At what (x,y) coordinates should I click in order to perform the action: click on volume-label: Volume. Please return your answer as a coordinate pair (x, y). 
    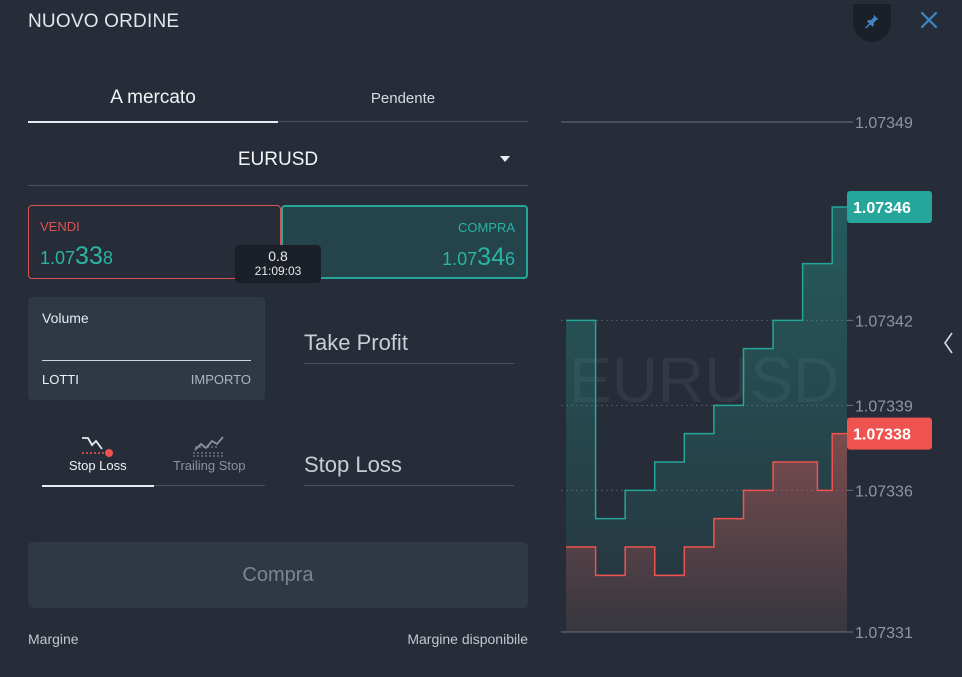
    Looking at the image, I should click on (65, 318).